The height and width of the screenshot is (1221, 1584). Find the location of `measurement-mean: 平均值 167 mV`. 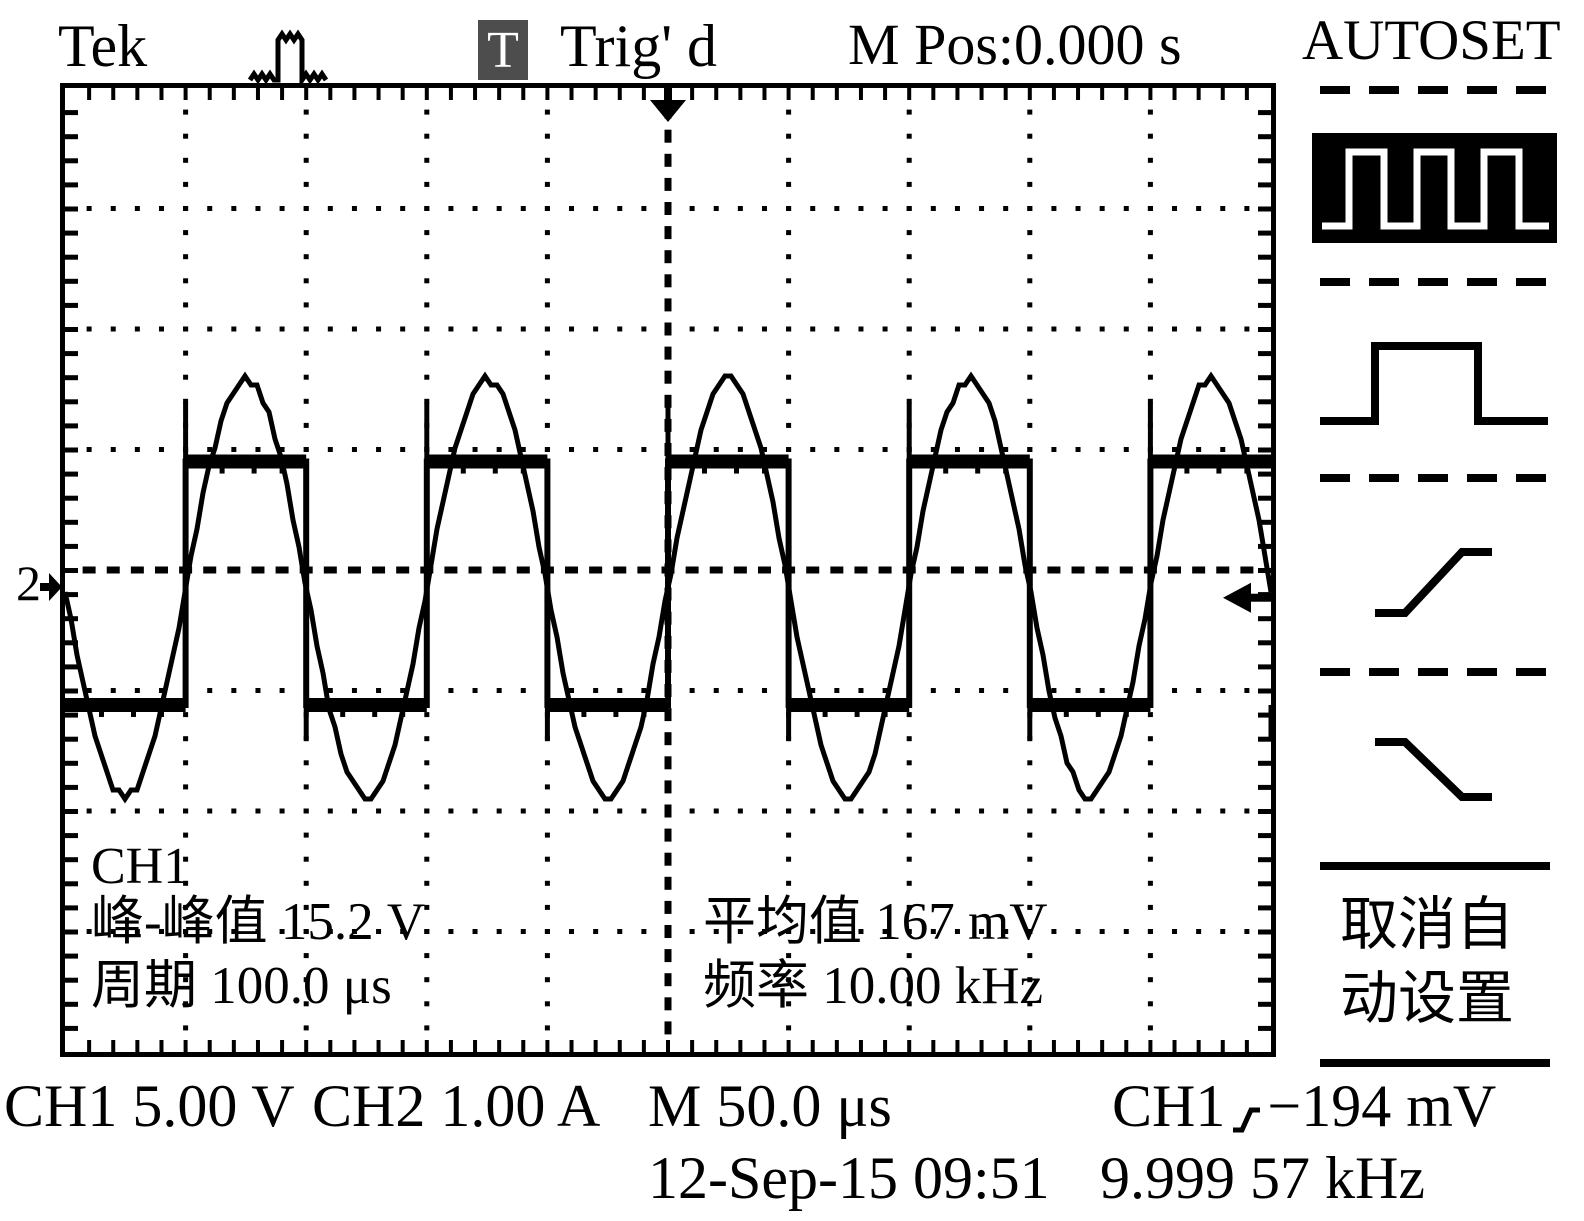

measurement-mean: 平均值 167 mV is located at coordinates (875, 922).